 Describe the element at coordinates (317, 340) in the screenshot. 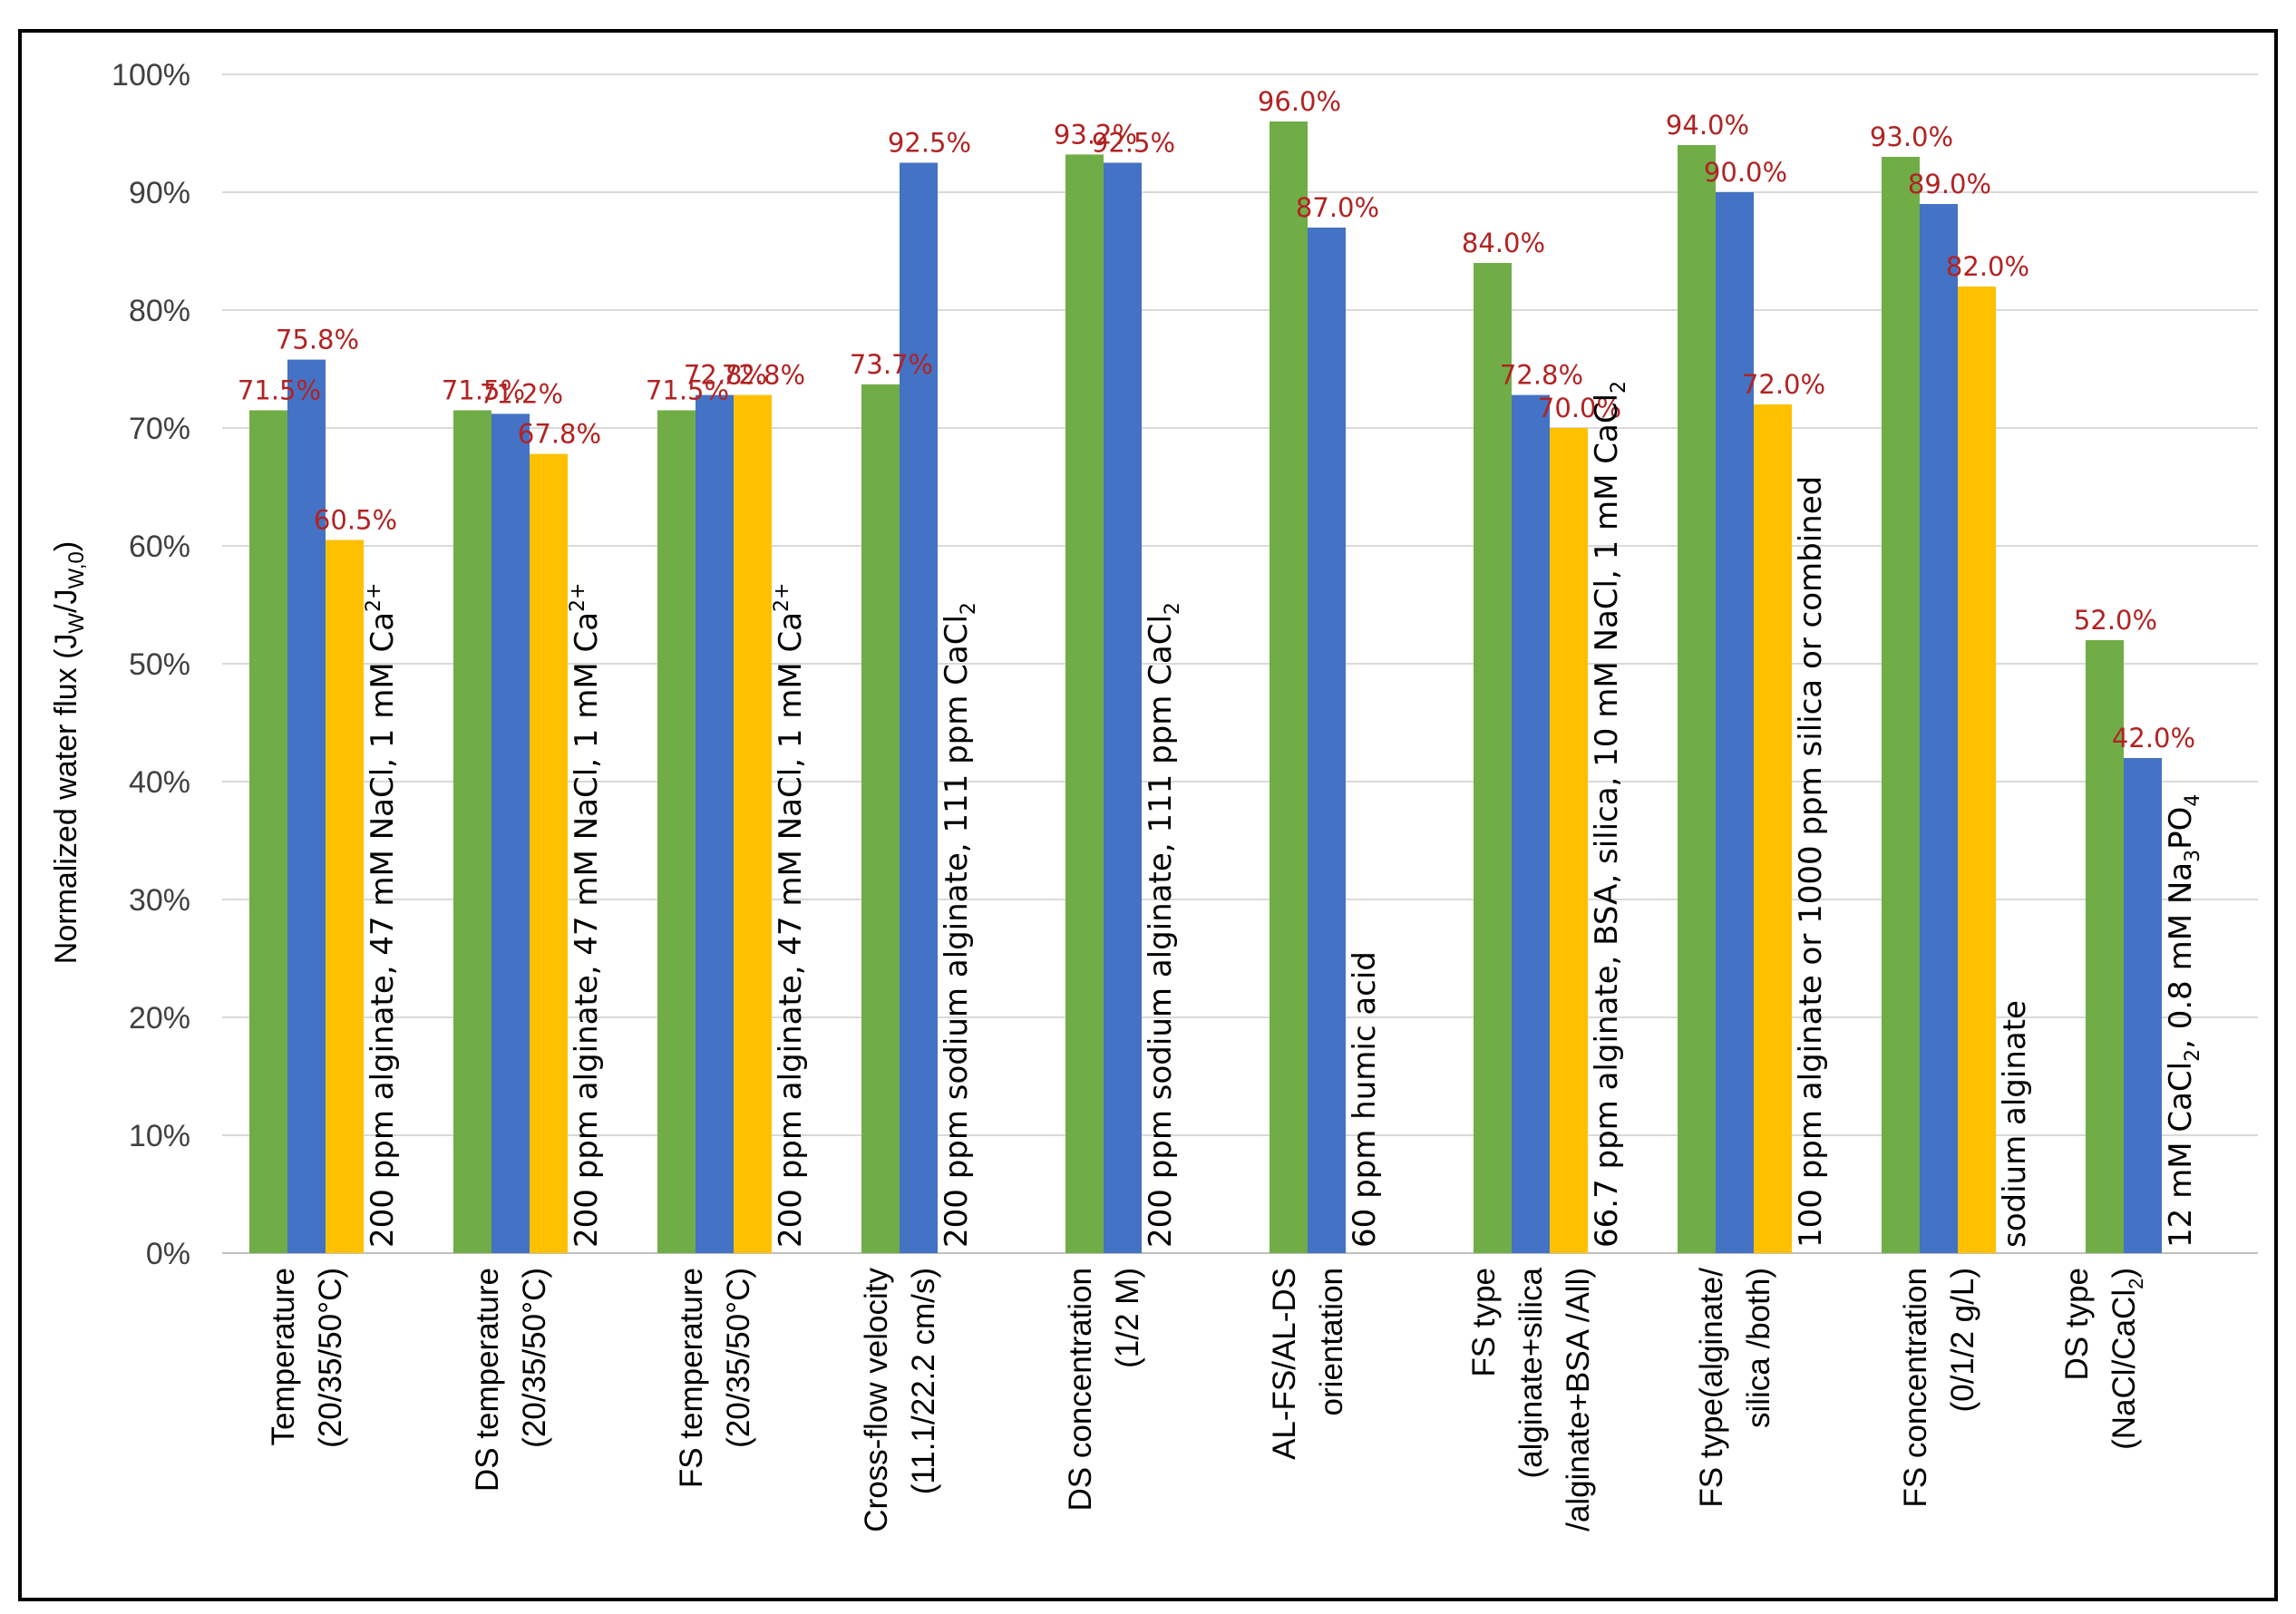

I see `data-label: 75.8%` at that location.